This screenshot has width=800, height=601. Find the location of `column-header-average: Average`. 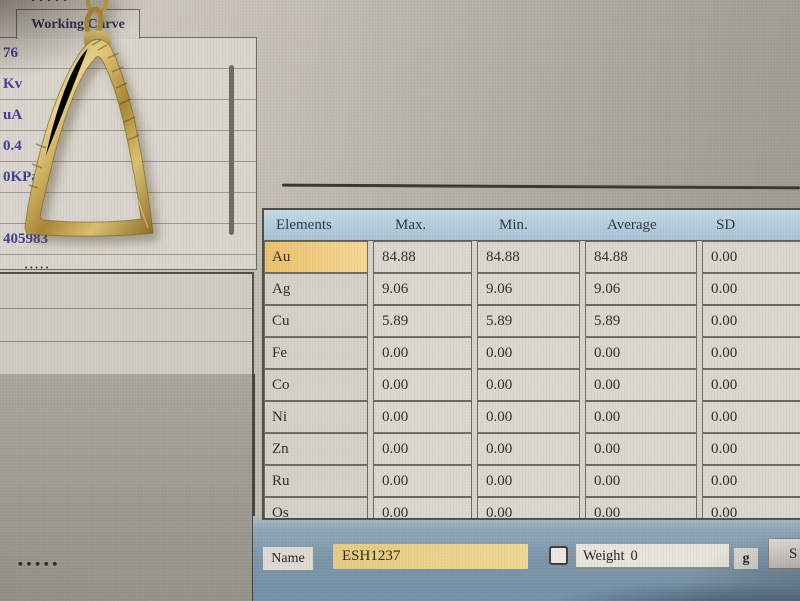

column-header-average: Average is located at coordinates (632, 225).